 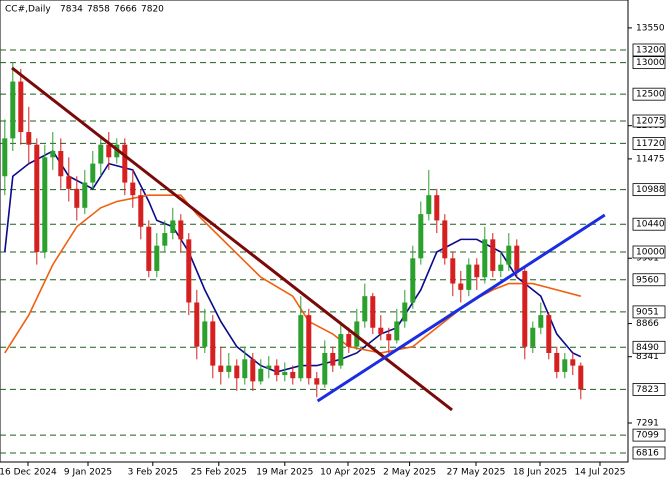 I want to click on level-label: 10000, so click(x=650, y=252).